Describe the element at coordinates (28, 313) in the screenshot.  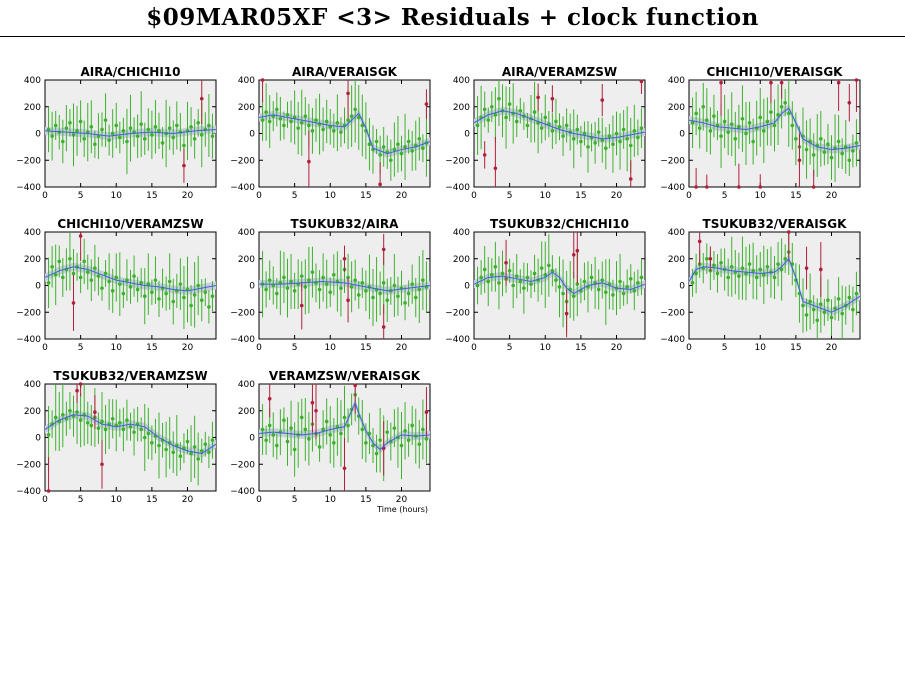
I see `y-tick-label: −200` at that location.